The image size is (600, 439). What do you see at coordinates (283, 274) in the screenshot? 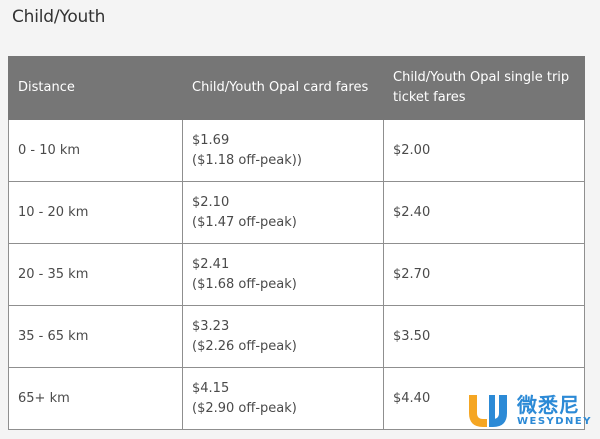
I see `opal-fare-cell: $2.41 ($1.68 off-peak)` at bounding box center [283, 274].